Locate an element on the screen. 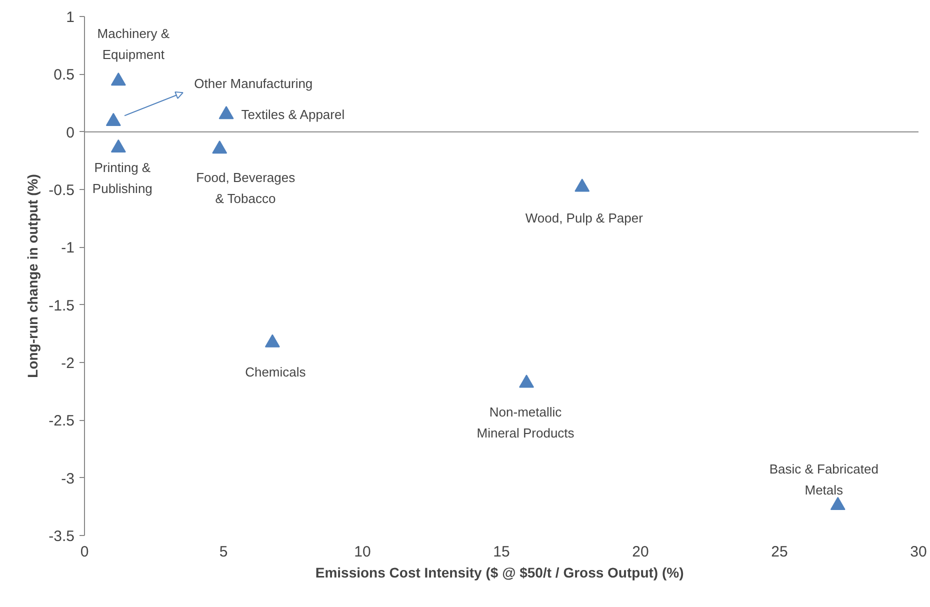  x-tick-label: 15 is located at coordinates (501, 552).